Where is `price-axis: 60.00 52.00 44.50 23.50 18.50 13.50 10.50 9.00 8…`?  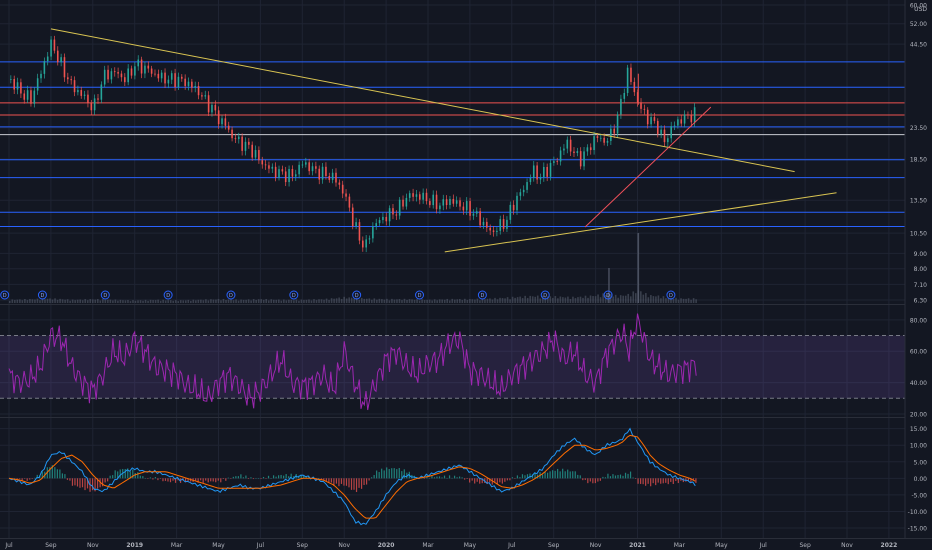
price-axis: 60.00 52.00 44.50 23.50 18.50 13.50 10.50 9.00 8… is located at coordinates (918, 268).